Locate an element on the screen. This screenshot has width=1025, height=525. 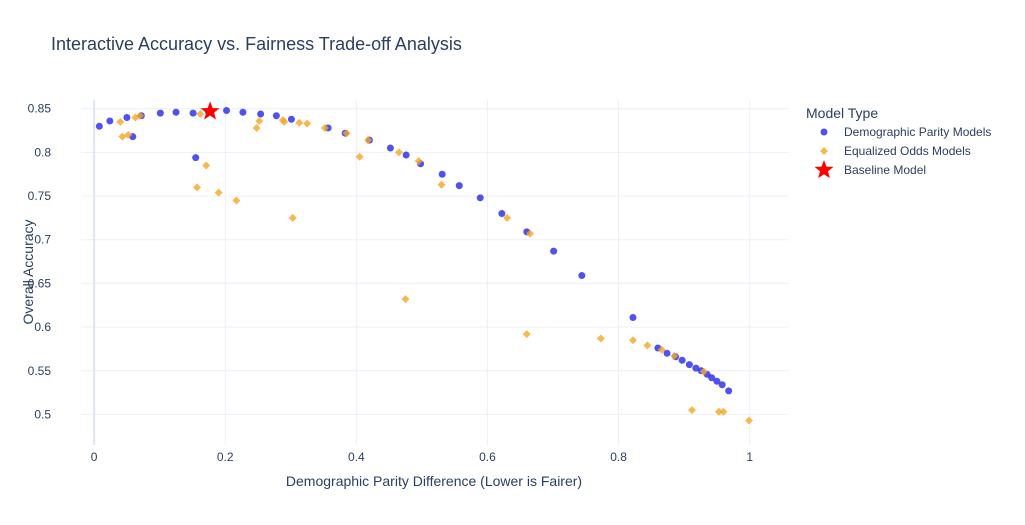
x-axis-ticks: 0 0.2 0.4 0.6 0.8 1 is located at coordinates (422, 457).